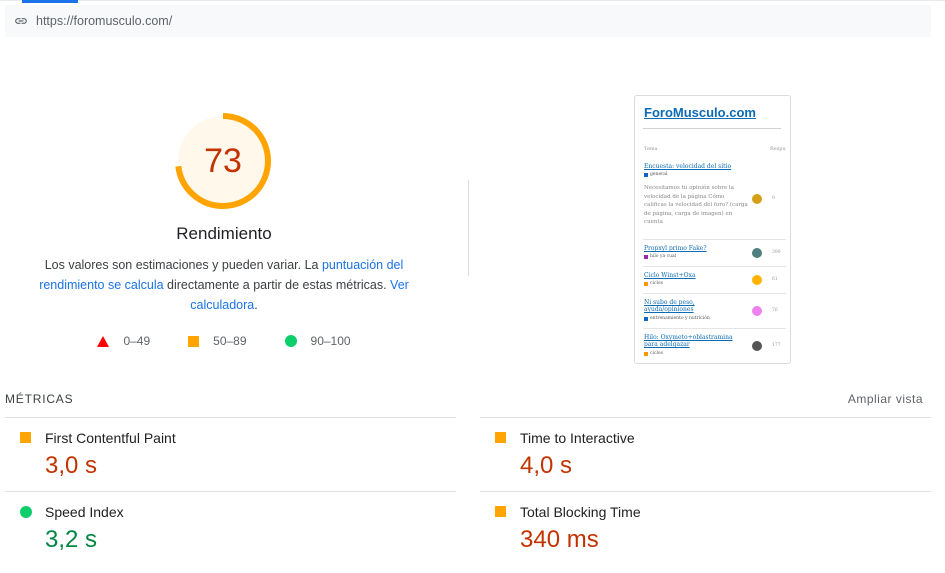 The width and height of the screenshot is (945, 573). I want to click on metric-value: 4,0 s, so click(546, 465).